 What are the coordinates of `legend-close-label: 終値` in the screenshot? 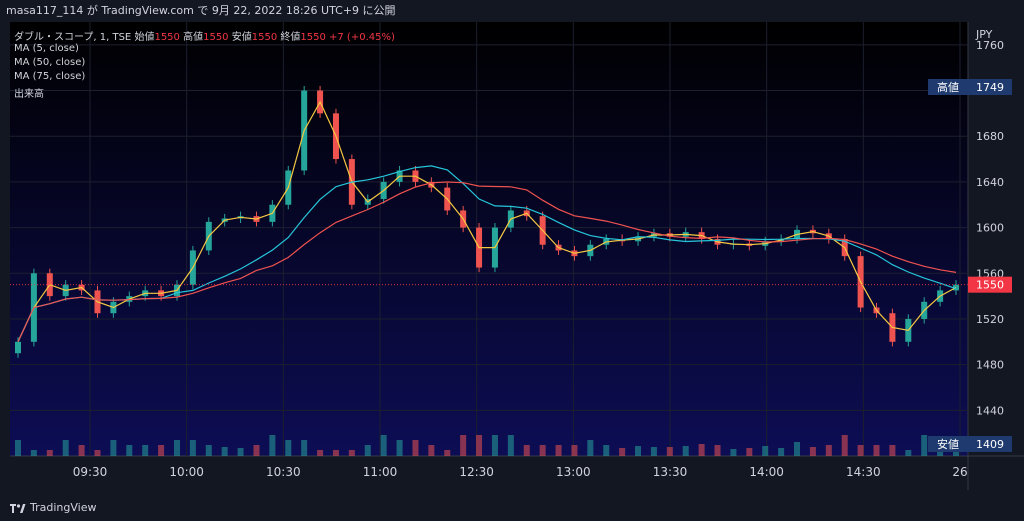 It's located at (290, 37).